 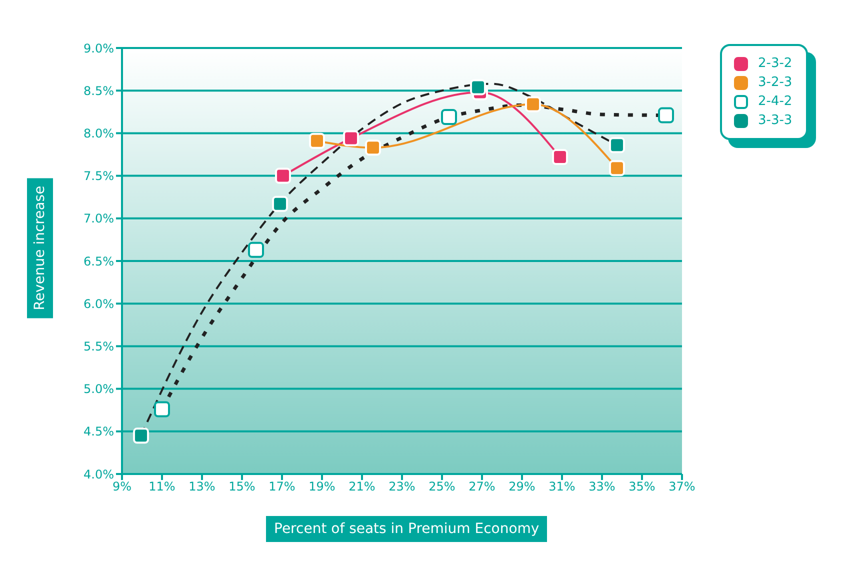 What do you see at coordinates (682, 487) in the screenshot?
I see `x-tick-label: 37%` at bounding box center [682, 487].